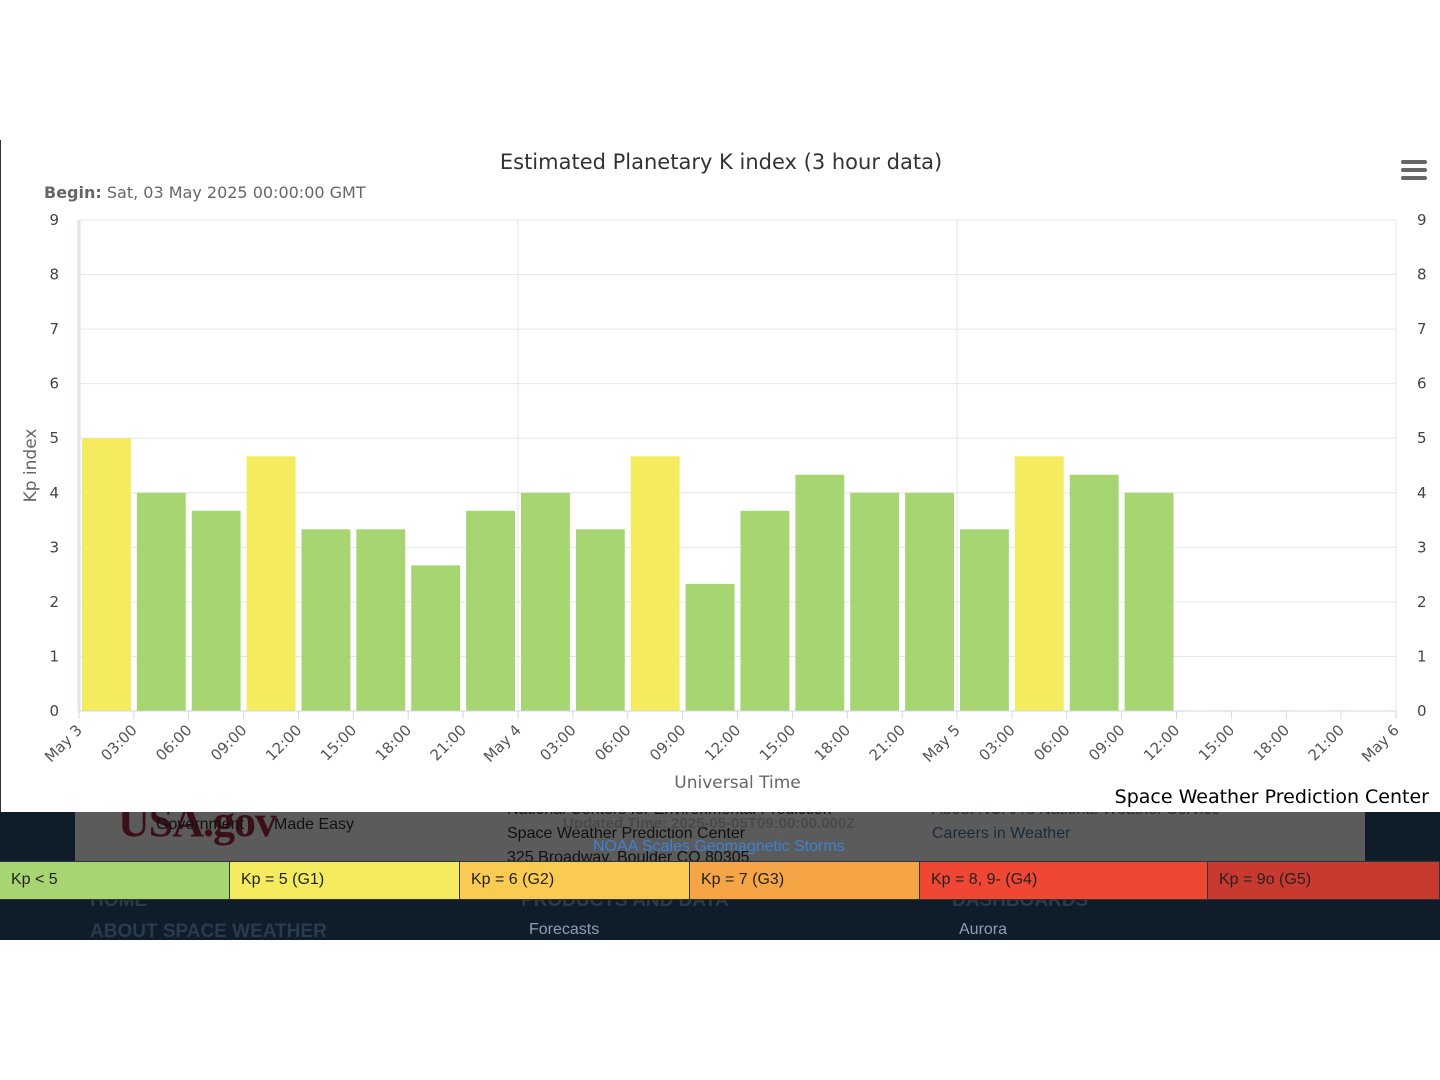 The width and height of the screenshot is (1440, 1080). Describe the element at coordinates (1076, 814) in the screenshot. I see `about-nws-link: About NOAA's National Weather Service` at that location.